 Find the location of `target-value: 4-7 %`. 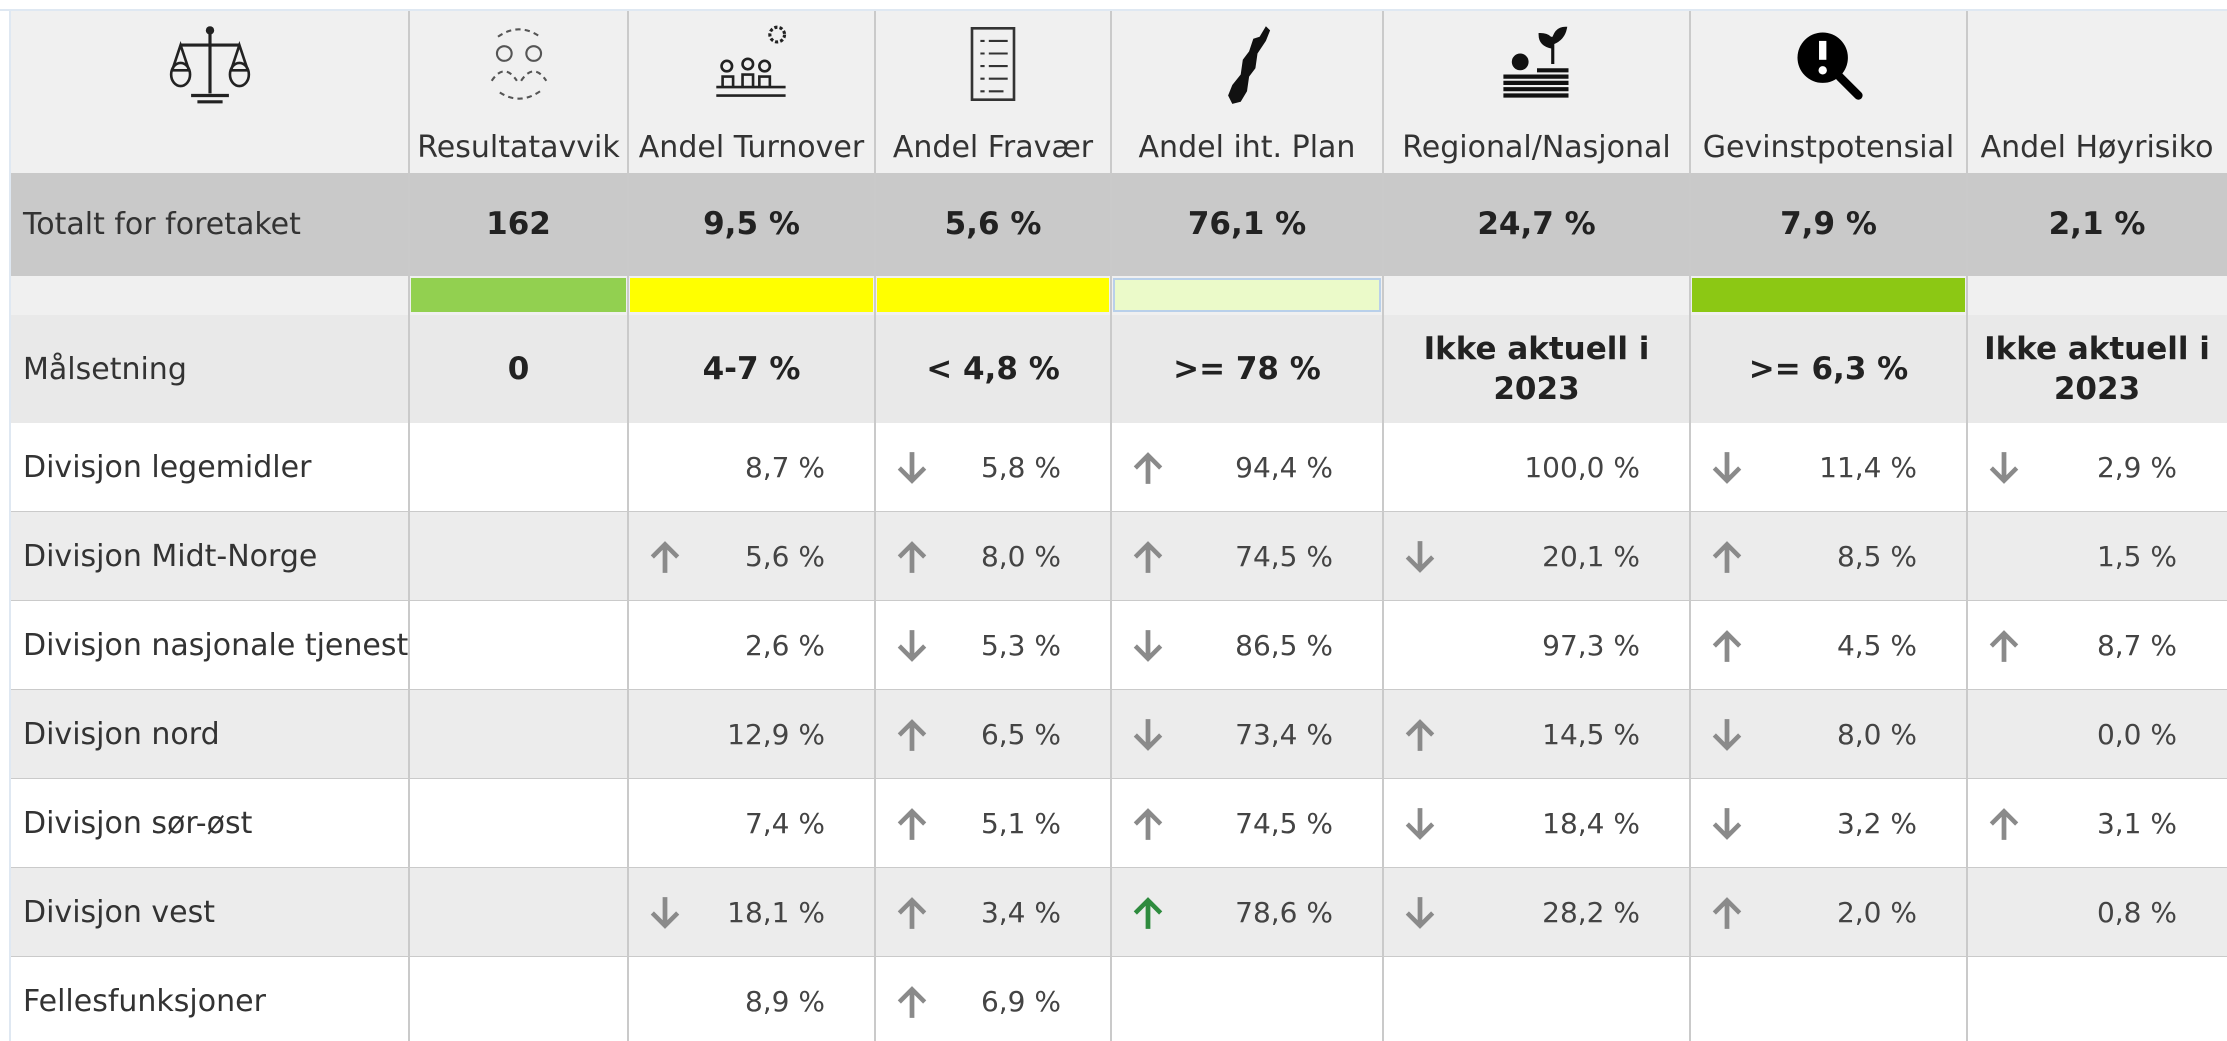

target-value: 4-7 % is located at coordinates (751, 368).